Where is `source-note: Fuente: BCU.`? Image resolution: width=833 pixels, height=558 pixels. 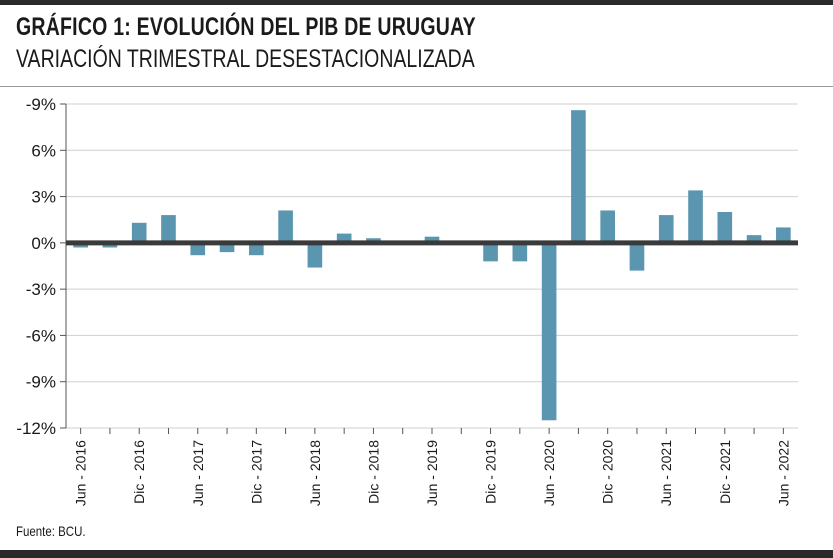 source-note: Fuente: BCU. is located at coordinates (51, 531).